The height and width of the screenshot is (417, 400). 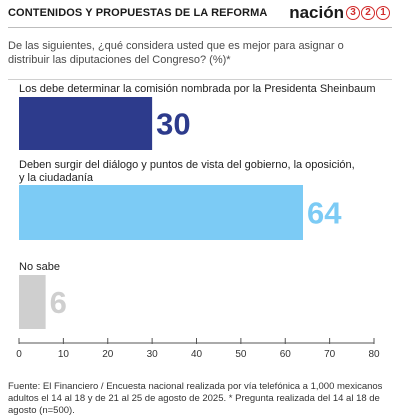 I want to click on x-tick-label: 60, so click(x=286, y=354).